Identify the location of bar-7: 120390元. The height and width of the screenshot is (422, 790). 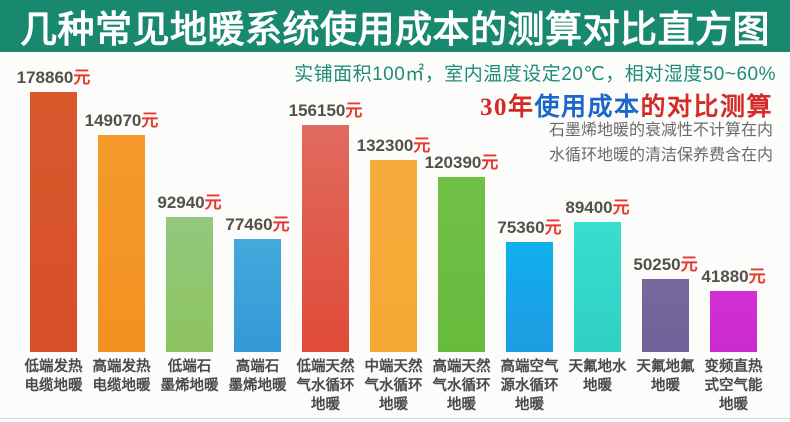
(461, 252).